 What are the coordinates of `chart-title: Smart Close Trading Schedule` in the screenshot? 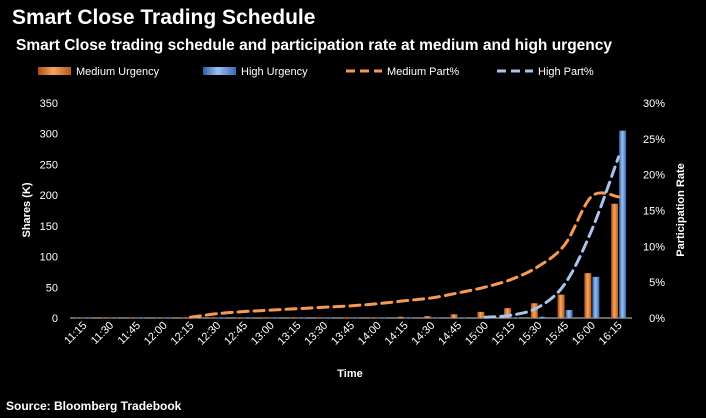 It's located at (164, 17).